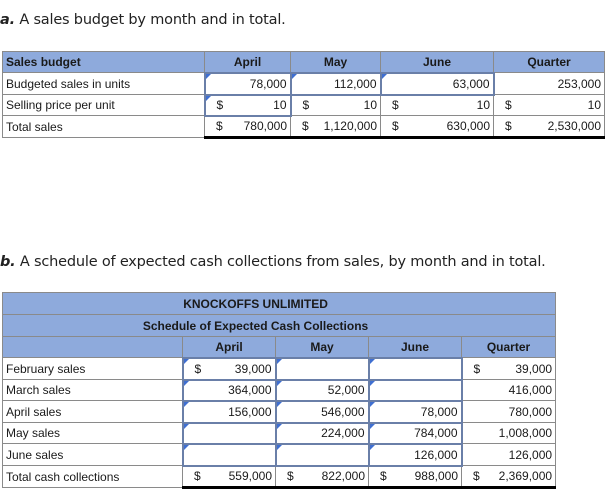 This screenshot has width=606, height=490. Describe the element at coordinates (250, 476) in the screenshot. I see `cell-value: 559,000` at that location.